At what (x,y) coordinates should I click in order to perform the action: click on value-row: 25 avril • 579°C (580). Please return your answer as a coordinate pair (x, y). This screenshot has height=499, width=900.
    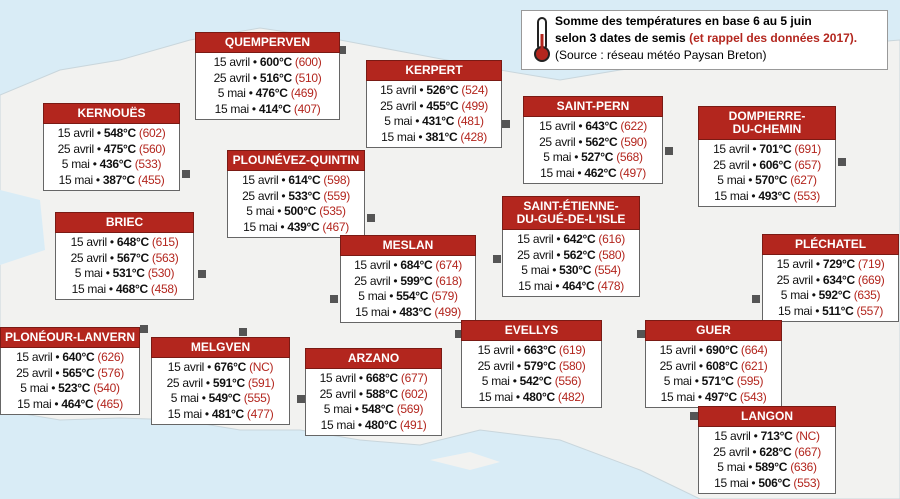
    Looking at the image, I should click on (531, 367).